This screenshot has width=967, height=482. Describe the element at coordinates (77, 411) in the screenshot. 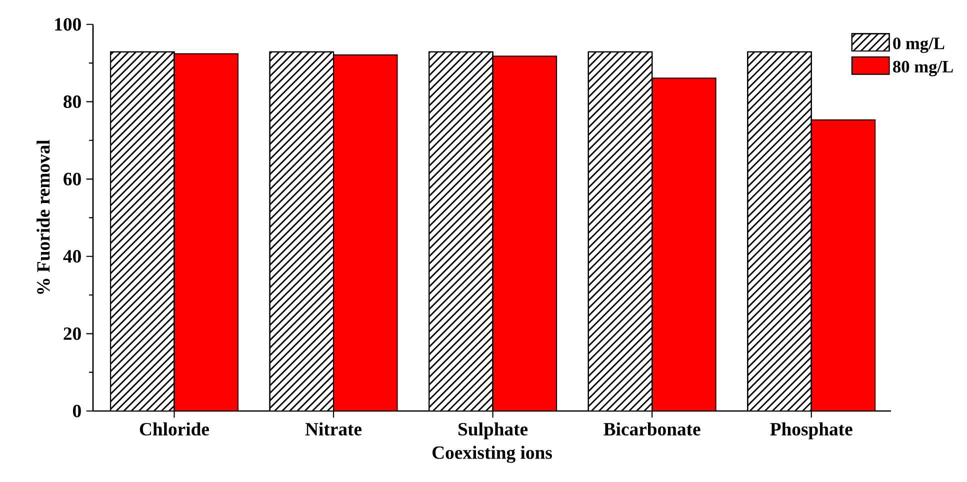

I see `y-tick-label: 0` at that location.